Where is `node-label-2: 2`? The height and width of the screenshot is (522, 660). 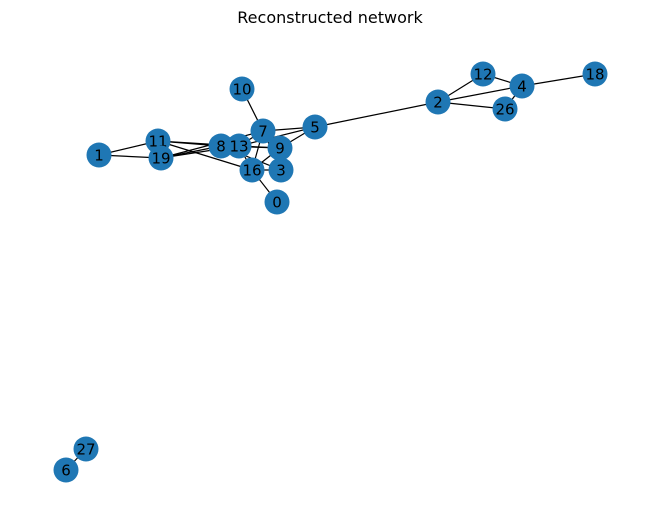 node-label-2: 2 is located at coordinates (438, 103).